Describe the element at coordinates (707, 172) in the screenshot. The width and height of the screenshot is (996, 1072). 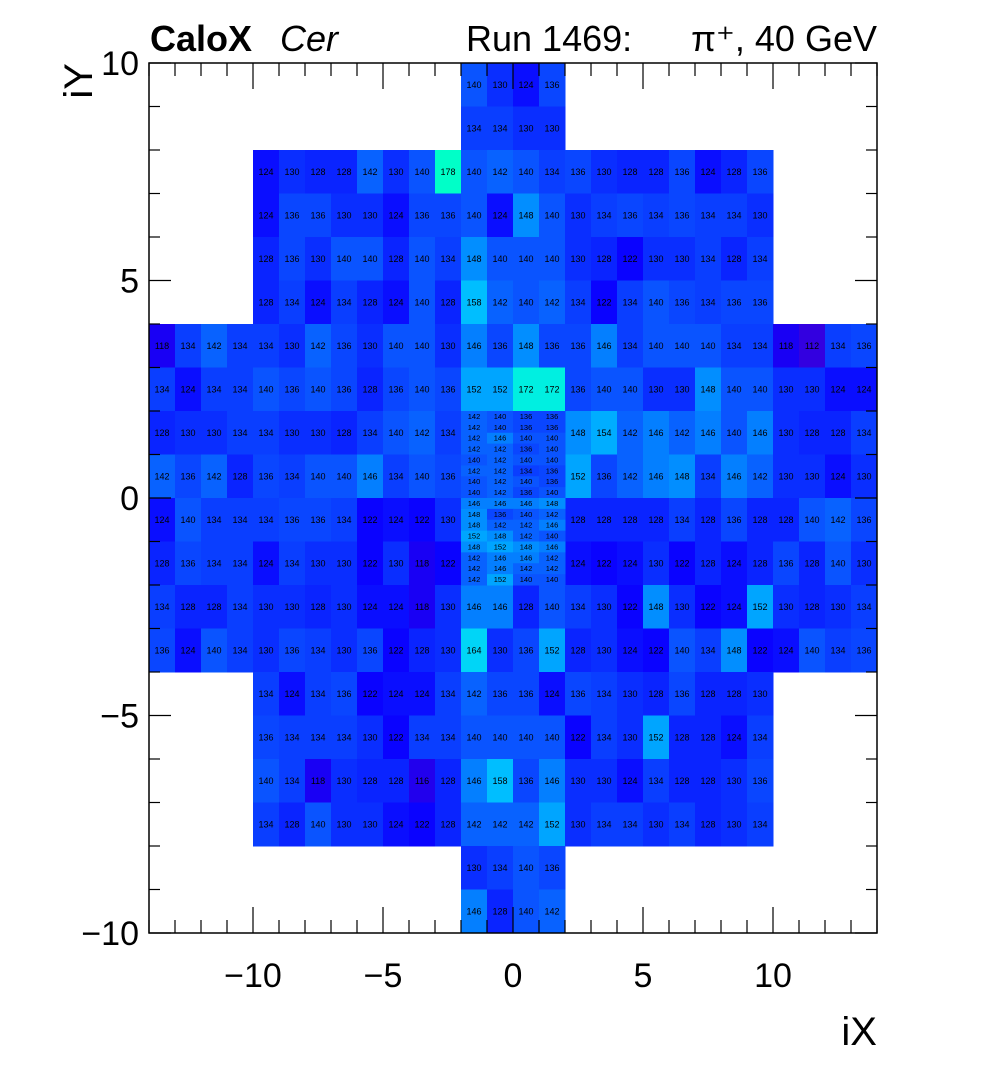
I see `heatmap-cell-value: 124` at that location.